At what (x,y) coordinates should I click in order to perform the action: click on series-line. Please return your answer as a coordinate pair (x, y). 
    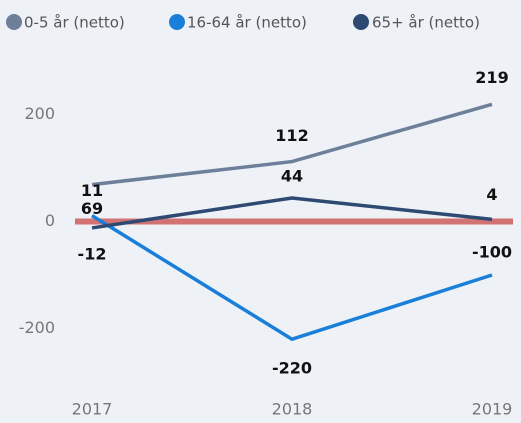
    Looking at the image, I should click on (292, 213).